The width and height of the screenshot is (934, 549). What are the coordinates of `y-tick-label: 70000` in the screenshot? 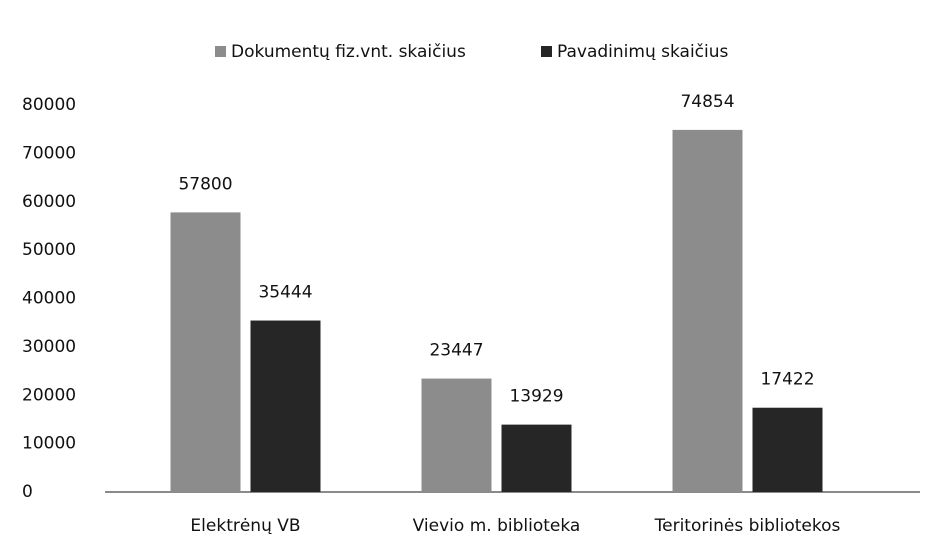 It's located at (49, 153).